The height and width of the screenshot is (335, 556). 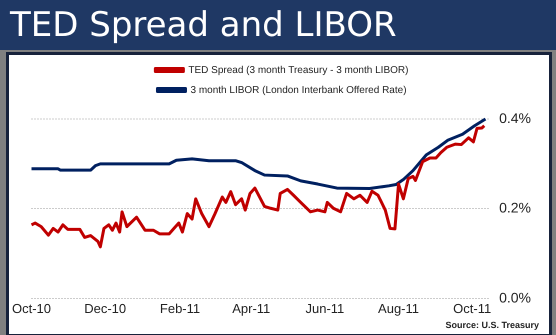 I want to click on x-tick-label: Aug-11, so click(x=399, y=308).